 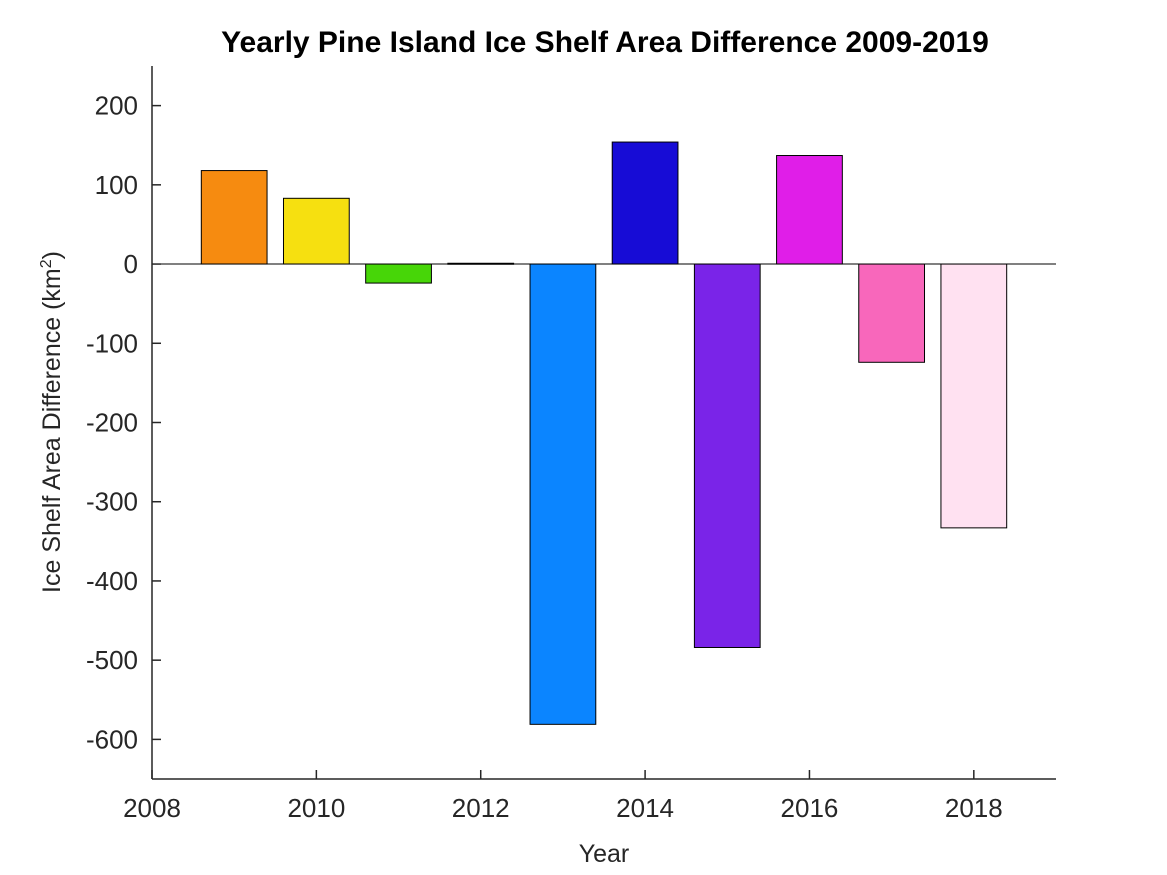 What do you see at coordinates (112, 423) in the screenshot?
I see `y-tick-label: -200` at bounding box center [112, 423].